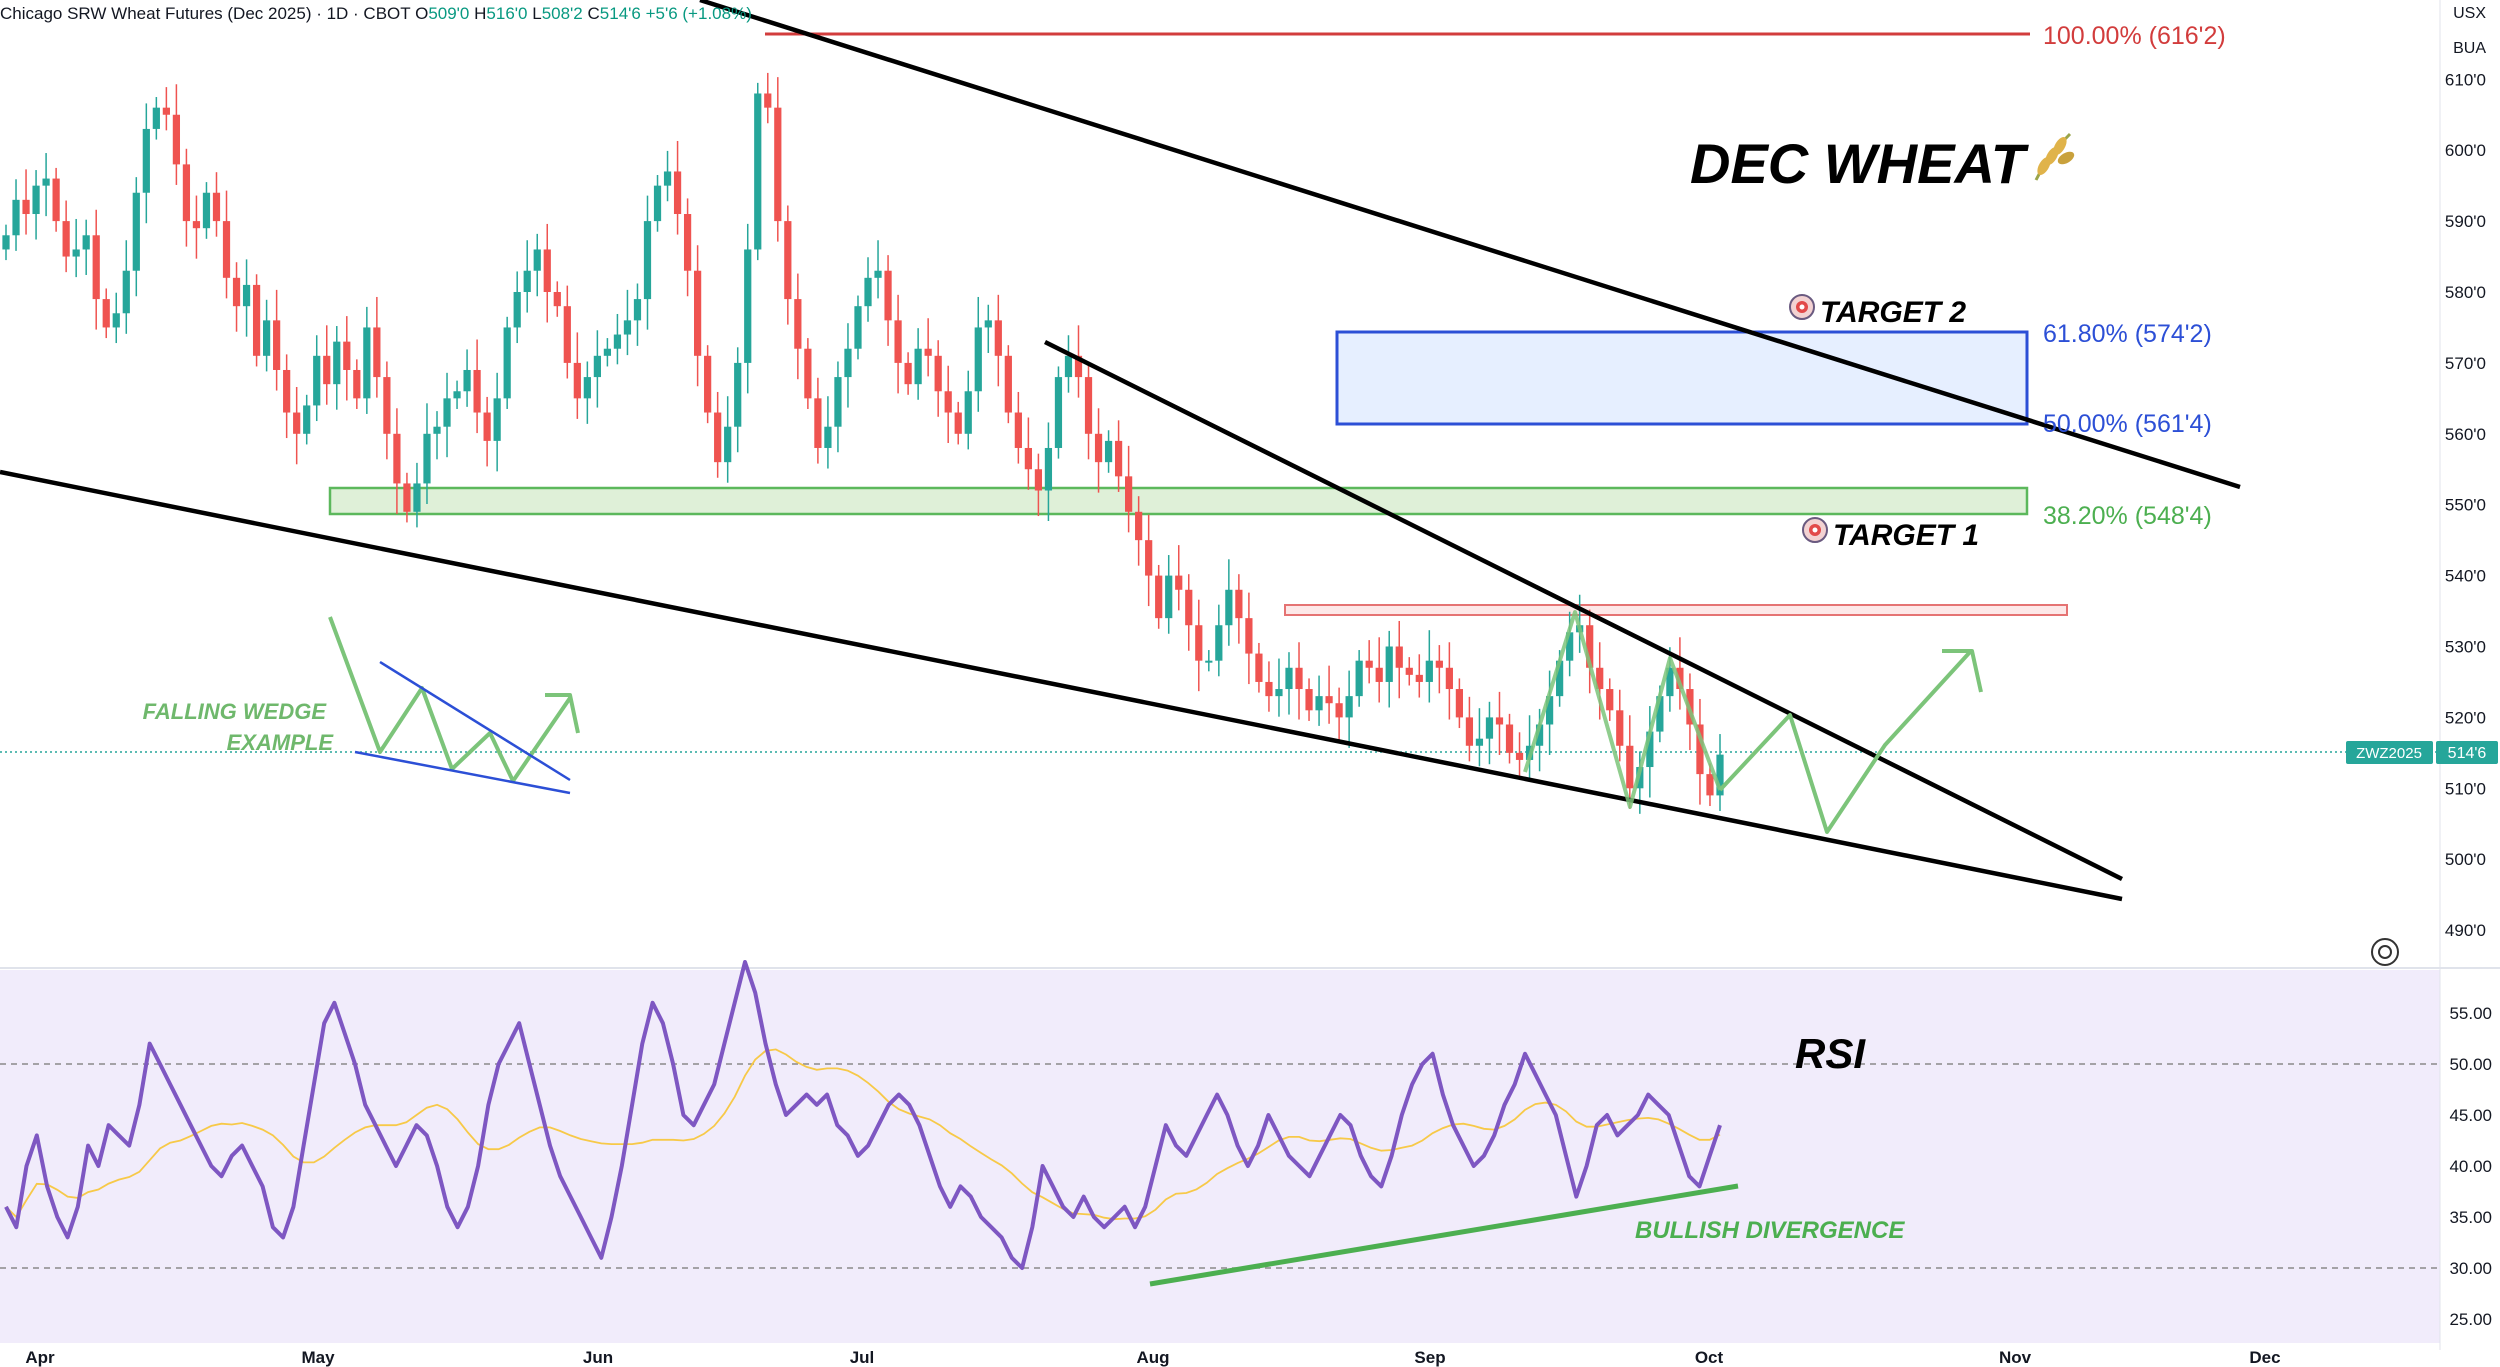 This screenshot has width=2500, height=1367. Describe the element at coordinates (2467, 752) in the screenshot. I see `last-price-tag` at that location.